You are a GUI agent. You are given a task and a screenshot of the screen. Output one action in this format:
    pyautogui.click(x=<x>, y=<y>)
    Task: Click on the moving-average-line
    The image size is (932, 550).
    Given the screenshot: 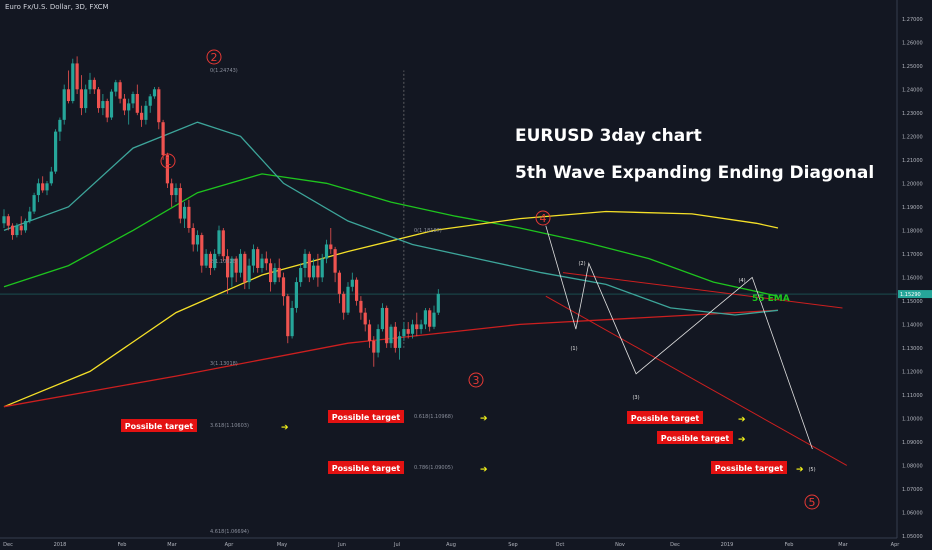 What is the action you would take?
    pyautogui.click(x=391, y=358)
    